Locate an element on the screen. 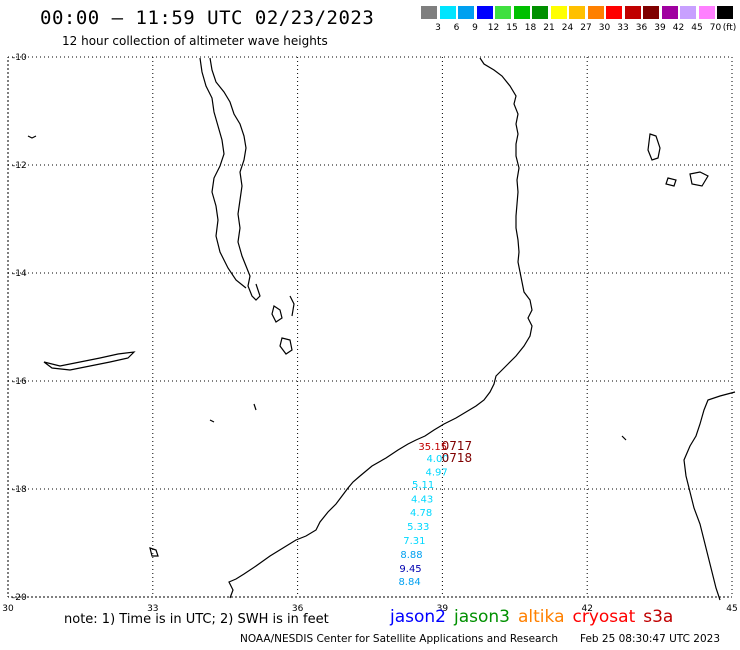  scale-unit: (ft) is located at coordinates (729, 28).